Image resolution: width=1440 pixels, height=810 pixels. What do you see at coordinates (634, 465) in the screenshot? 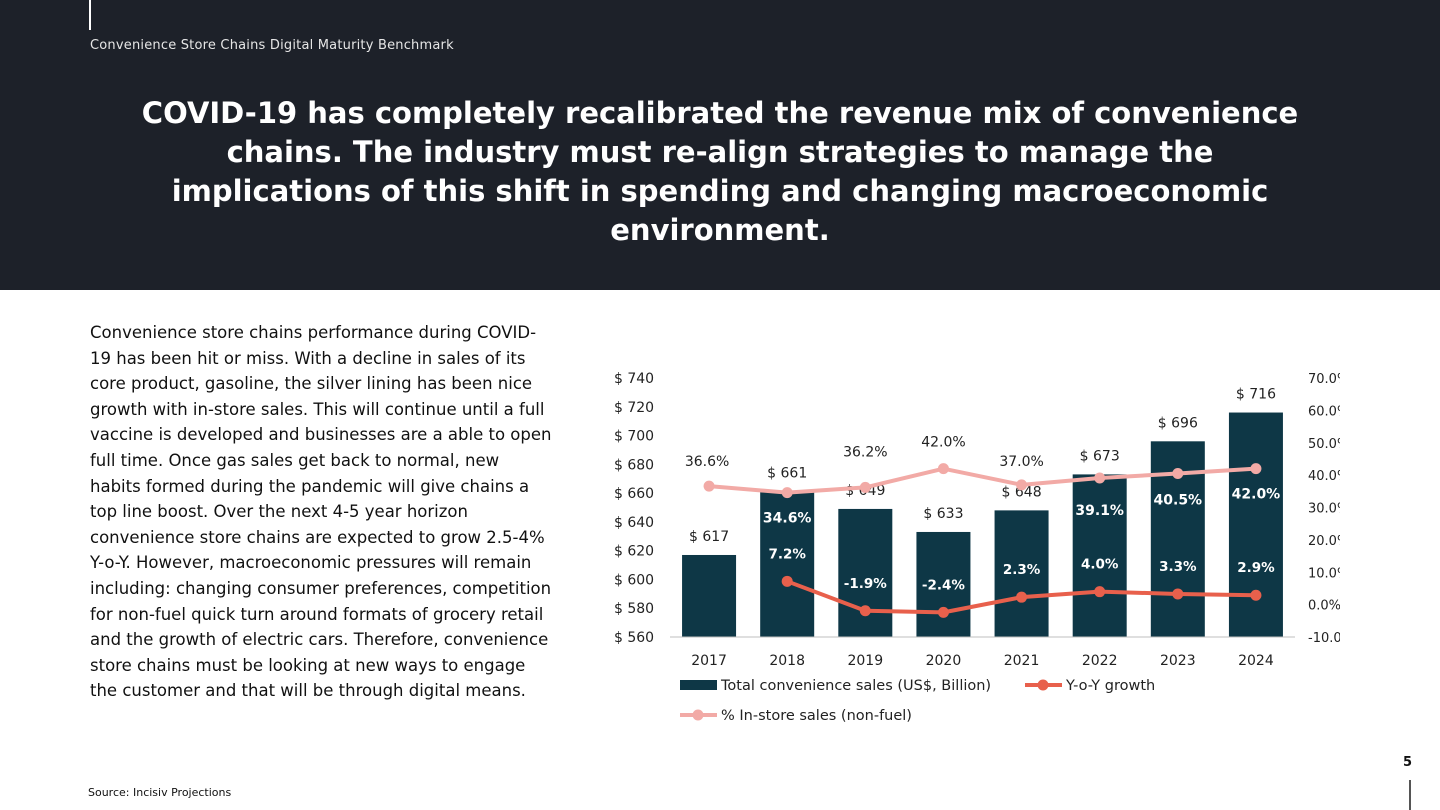
I see `left-axis-tick: $ 680` at bounding box center [634, 465].